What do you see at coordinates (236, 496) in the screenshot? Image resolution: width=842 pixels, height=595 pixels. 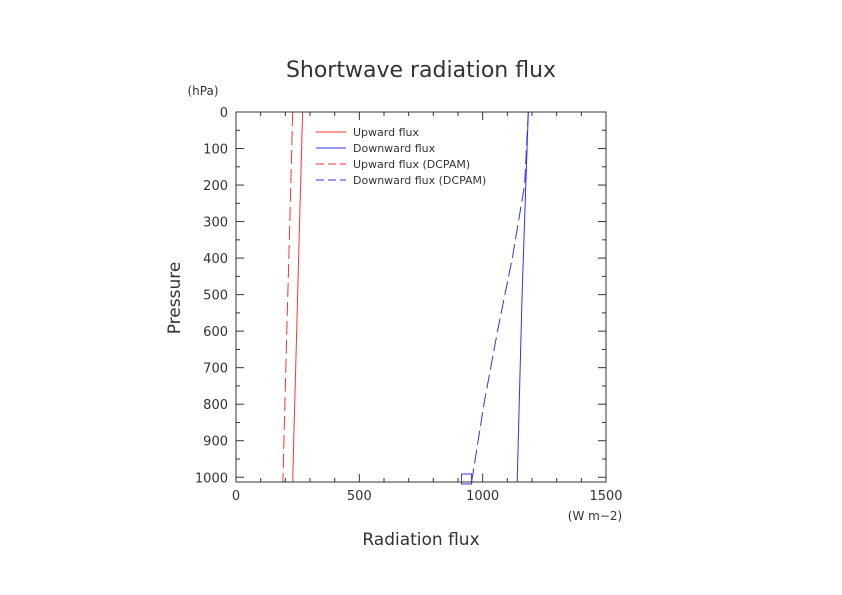 I see `x-tick-label: 0` at bounding box center [236, 496].